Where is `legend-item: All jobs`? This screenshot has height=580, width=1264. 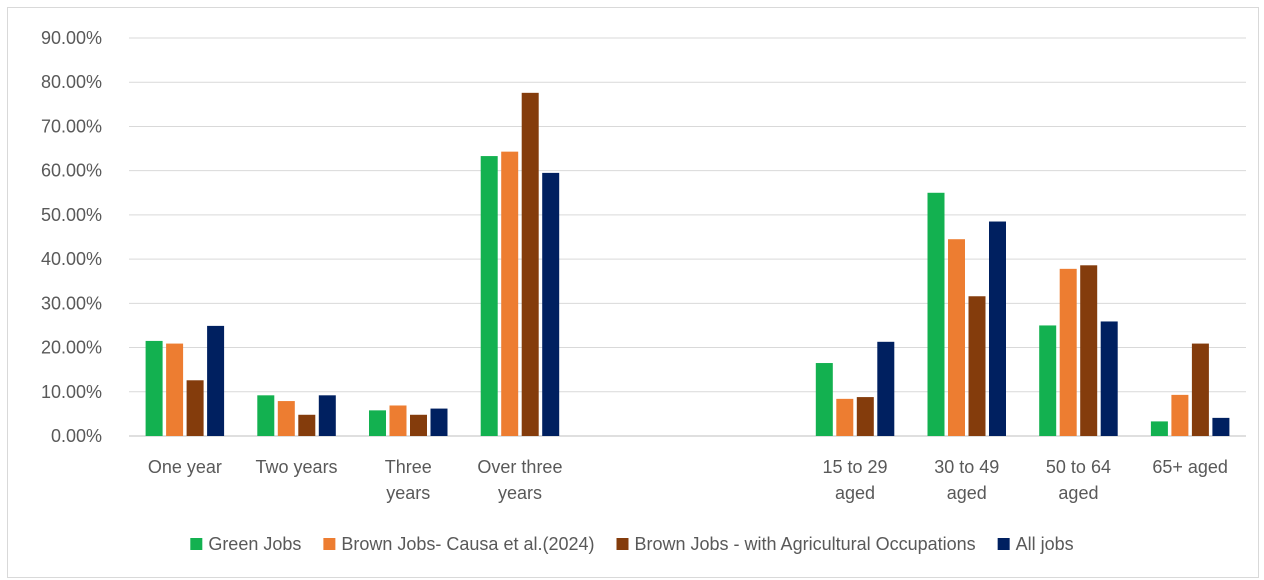 legend-item: All jobs is located at coordinates (1035, 544).